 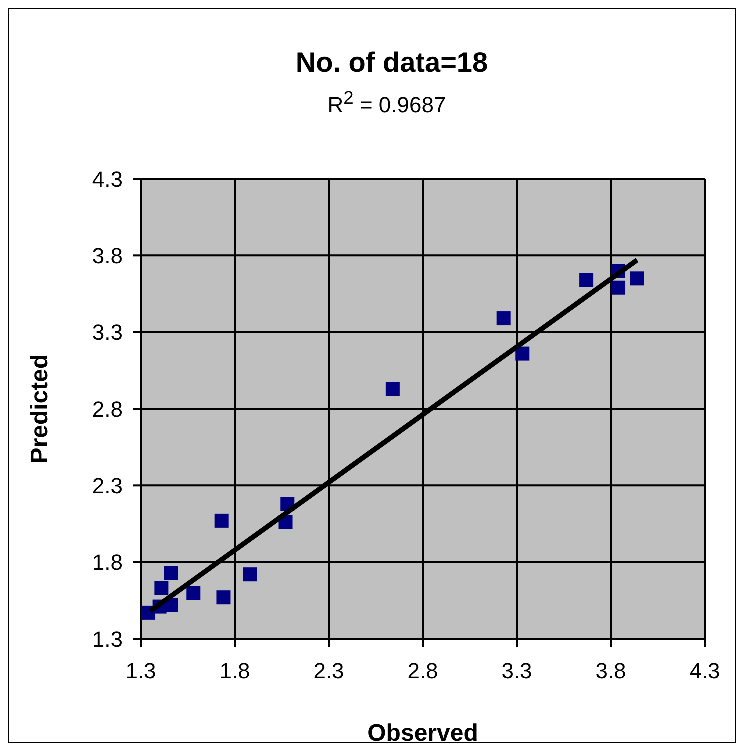 I want to click on y-tick-label: 3.3, so click(x=107, y=333).